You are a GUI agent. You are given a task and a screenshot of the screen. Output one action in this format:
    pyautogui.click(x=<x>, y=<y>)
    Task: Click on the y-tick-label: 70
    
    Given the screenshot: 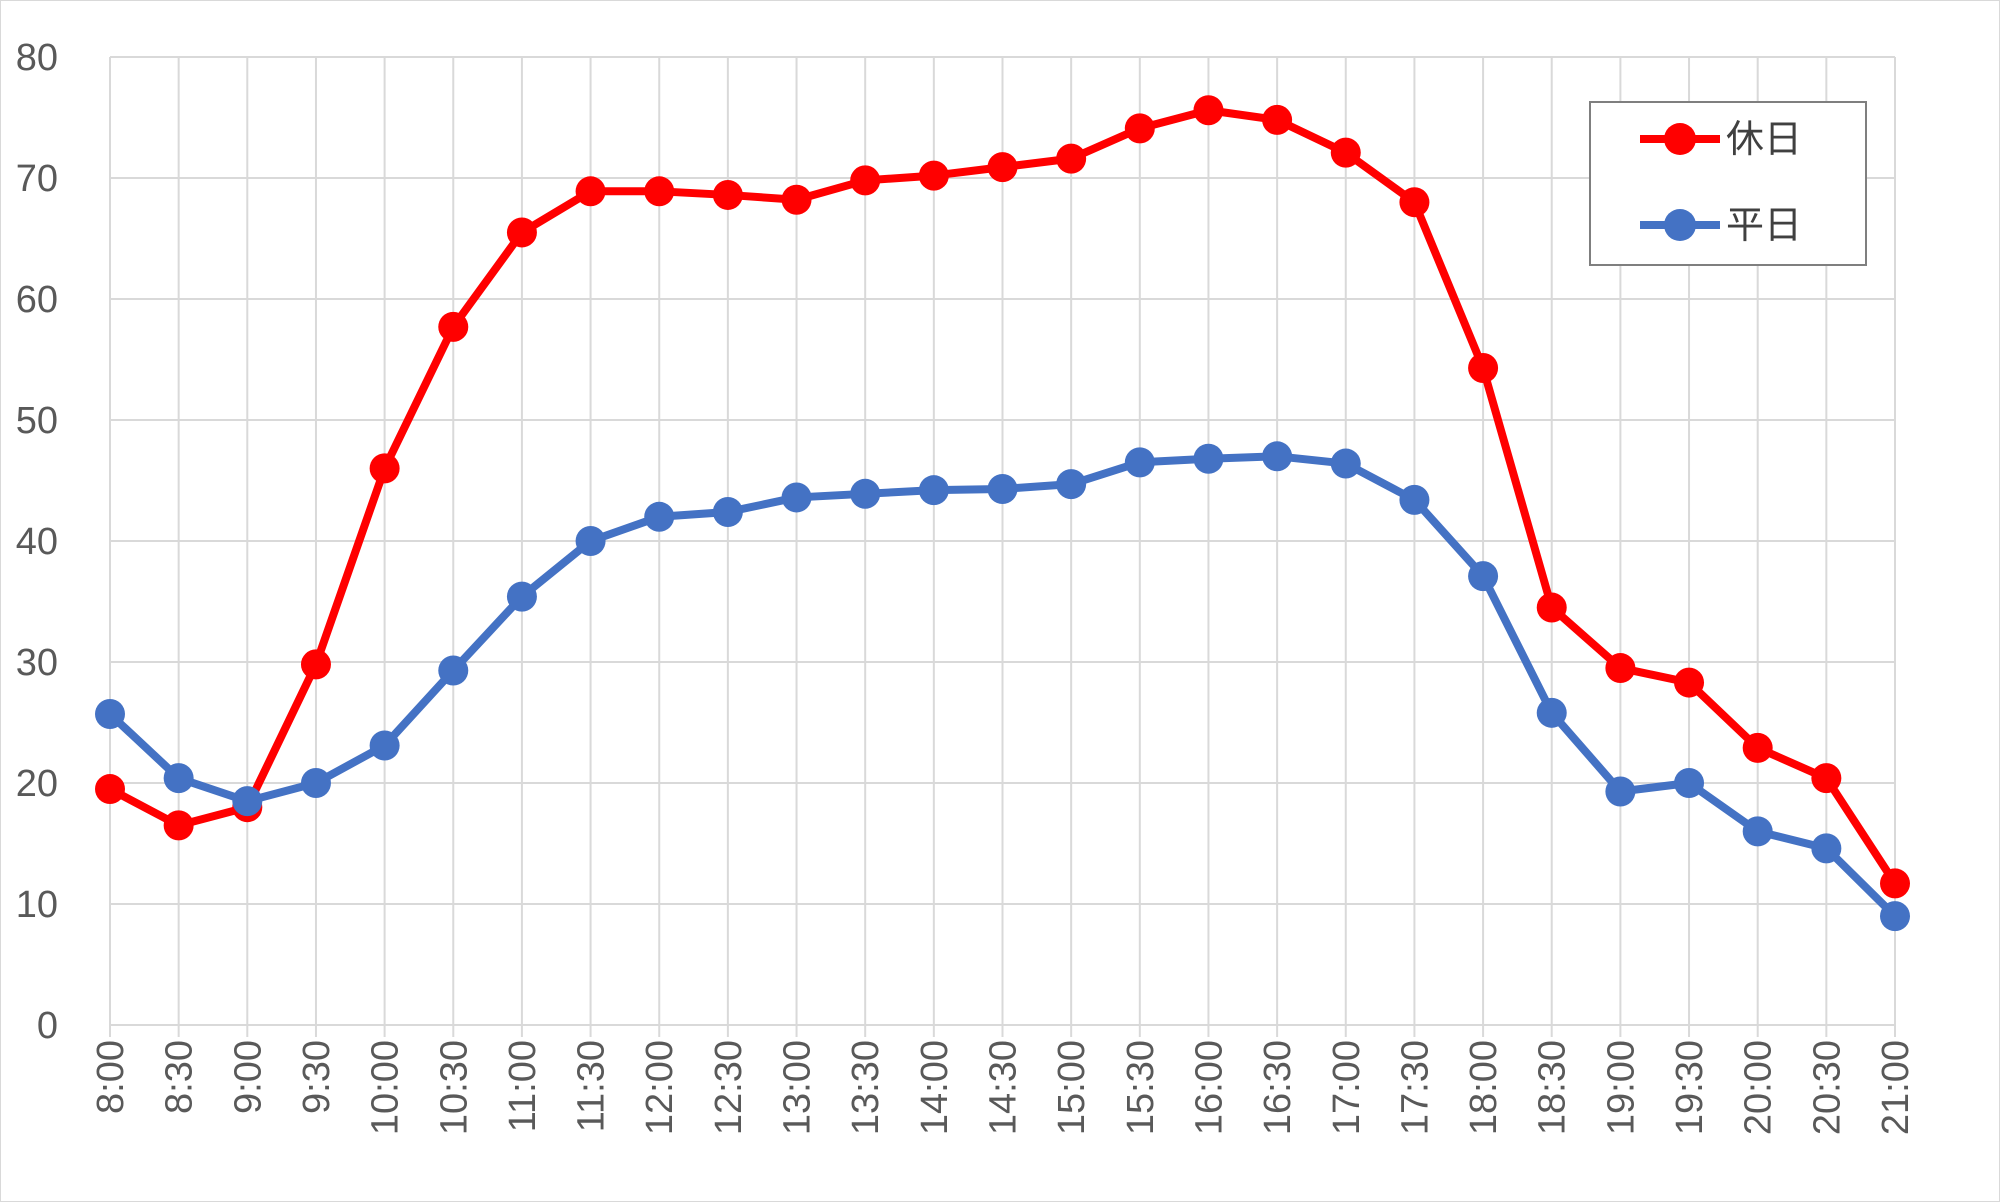 What is the action you would take?
    pyautogui.click(x=37, y=179)
    